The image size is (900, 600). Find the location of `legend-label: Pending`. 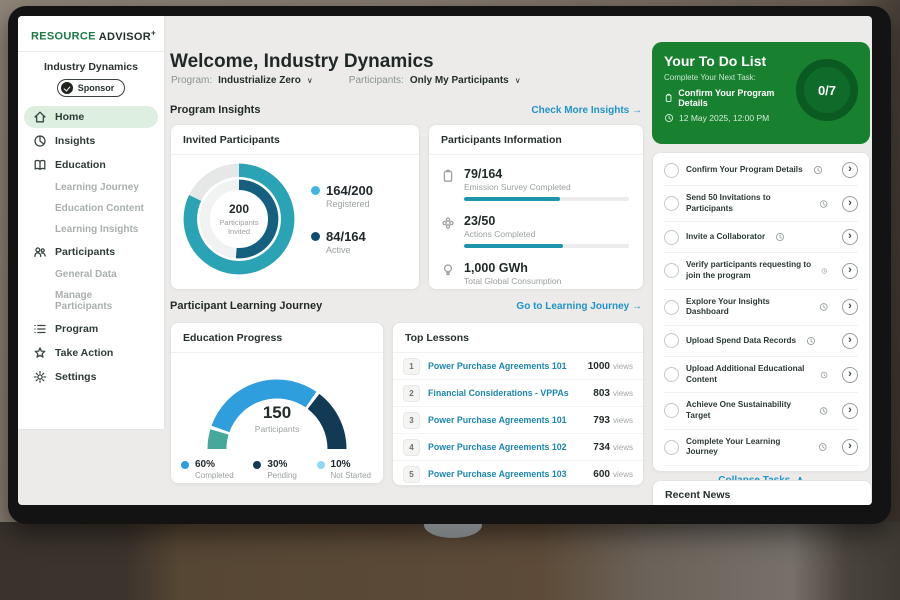

legend-label: Pending is located at coordinates (282, 475).